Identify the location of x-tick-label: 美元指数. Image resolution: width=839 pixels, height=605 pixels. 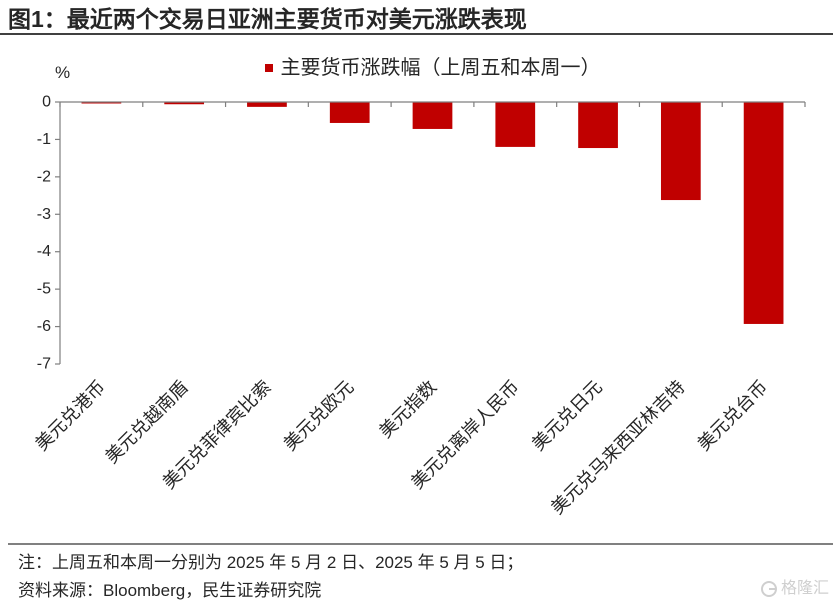
(407, 409).